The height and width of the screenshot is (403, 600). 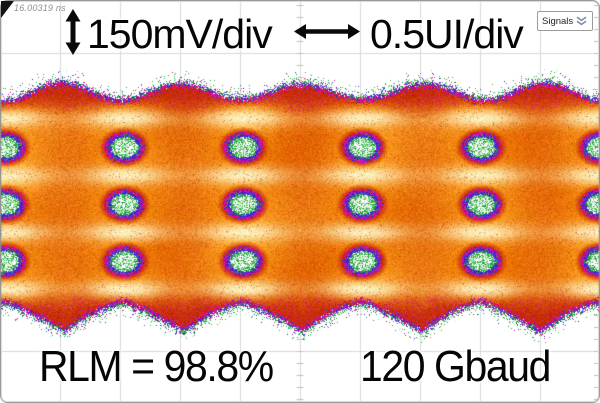 I want to click on corner-marker-icon, so click(x=7, y=9).